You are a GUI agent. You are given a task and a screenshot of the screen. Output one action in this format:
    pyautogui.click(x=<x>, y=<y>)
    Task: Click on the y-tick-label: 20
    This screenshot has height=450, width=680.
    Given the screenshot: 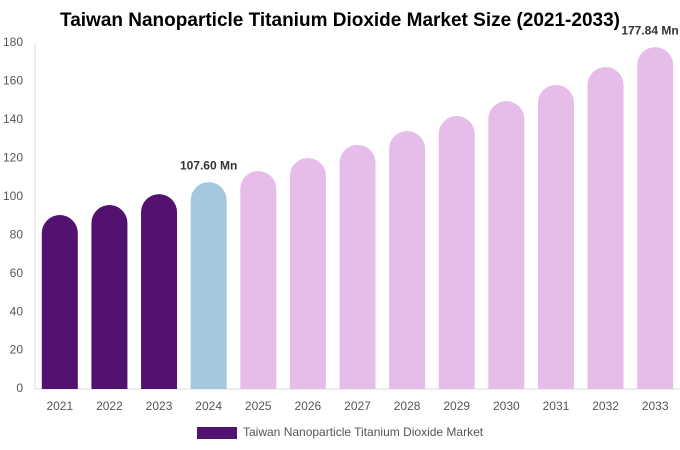 What is the action you would take?
    pyautogui.click(x=17, y=350)
    